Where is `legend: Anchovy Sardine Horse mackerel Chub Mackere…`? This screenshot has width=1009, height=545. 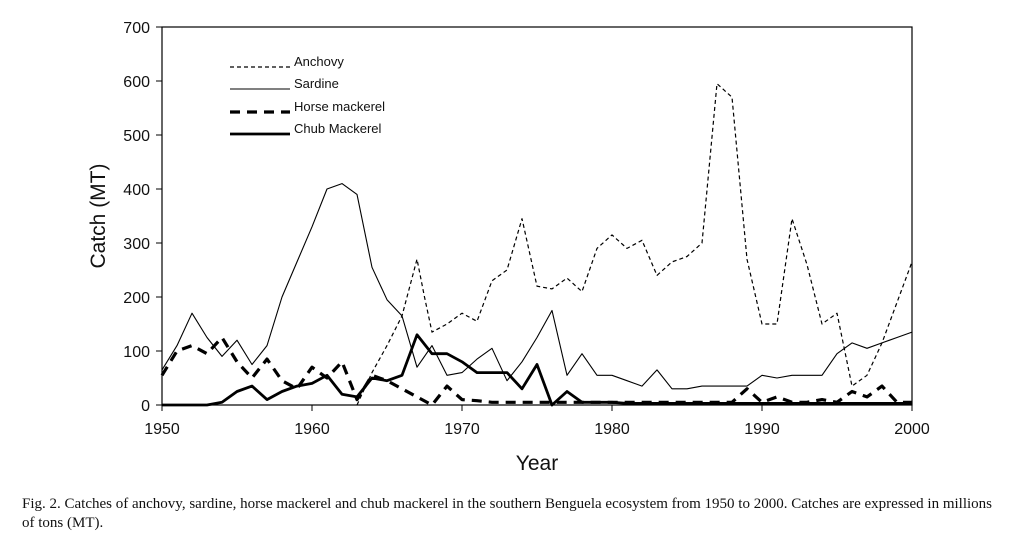 legend: Anchovy Sardine Horse mackerel Chub Mackere… is located at coordinates (307, 95).